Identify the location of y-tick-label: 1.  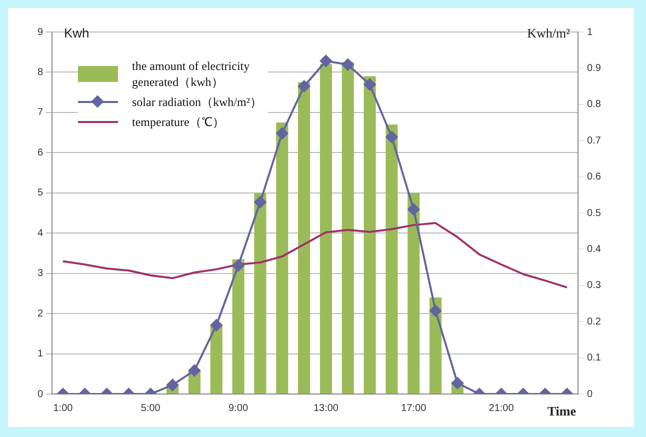
(40, 354).